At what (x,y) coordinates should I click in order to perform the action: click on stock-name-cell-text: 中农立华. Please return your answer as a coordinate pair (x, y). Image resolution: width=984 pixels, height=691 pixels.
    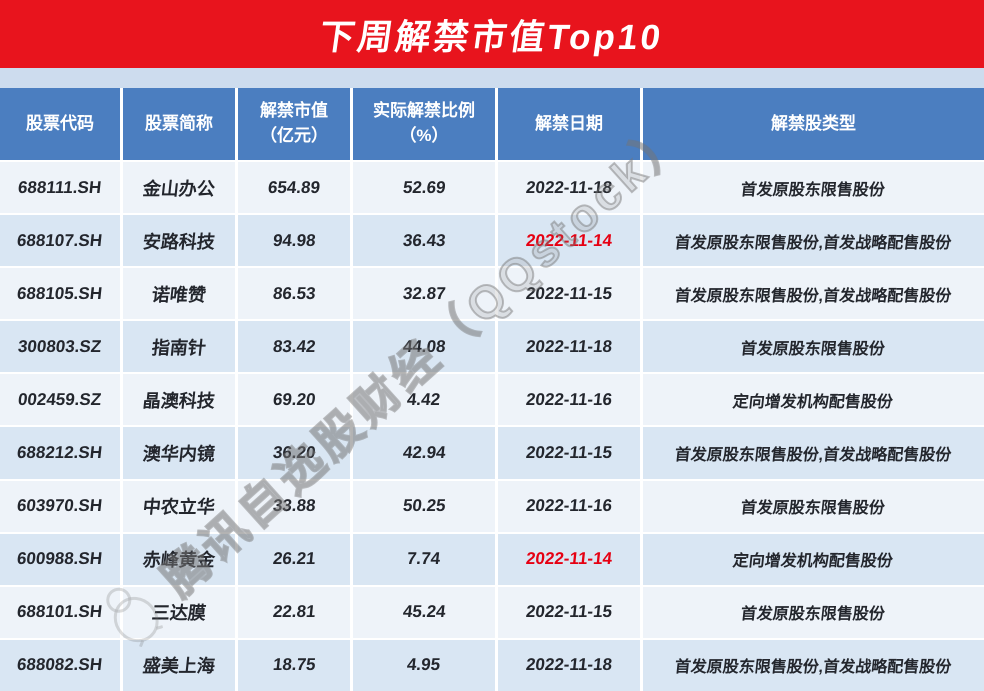
    Looking at the image, I should click on (178, 507).